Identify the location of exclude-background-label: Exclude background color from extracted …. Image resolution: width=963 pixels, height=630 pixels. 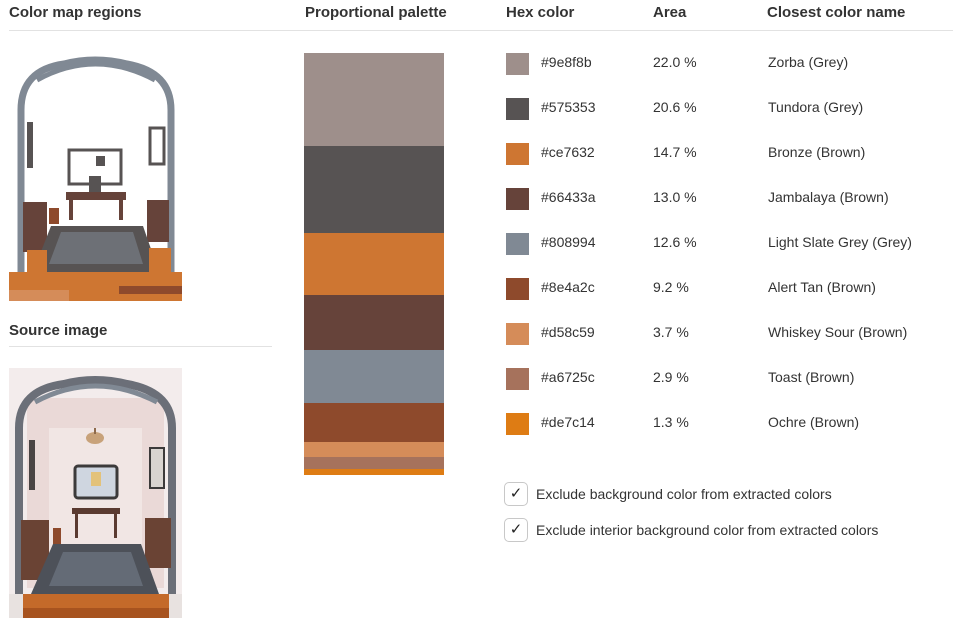
(684, 494).